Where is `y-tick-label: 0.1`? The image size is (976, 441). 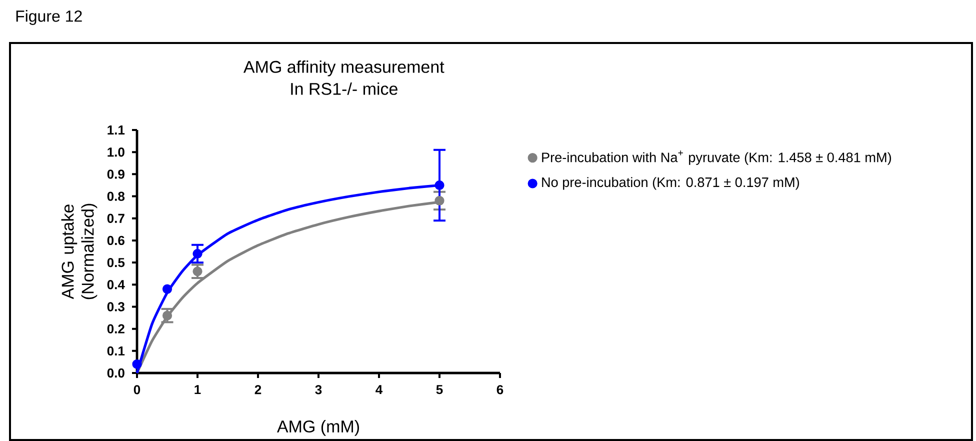
y-tick-label: 0.1 is located at coordinates (116, 351).